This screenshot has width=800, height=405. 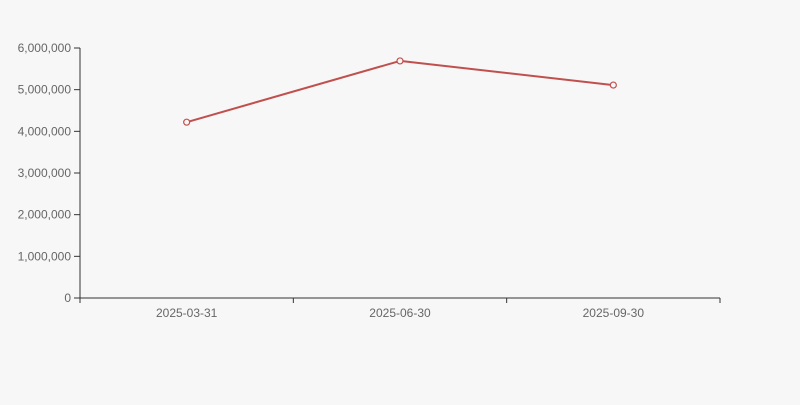 I want to click on y-axis-tick-label: 0, so click(x=67, y=298).